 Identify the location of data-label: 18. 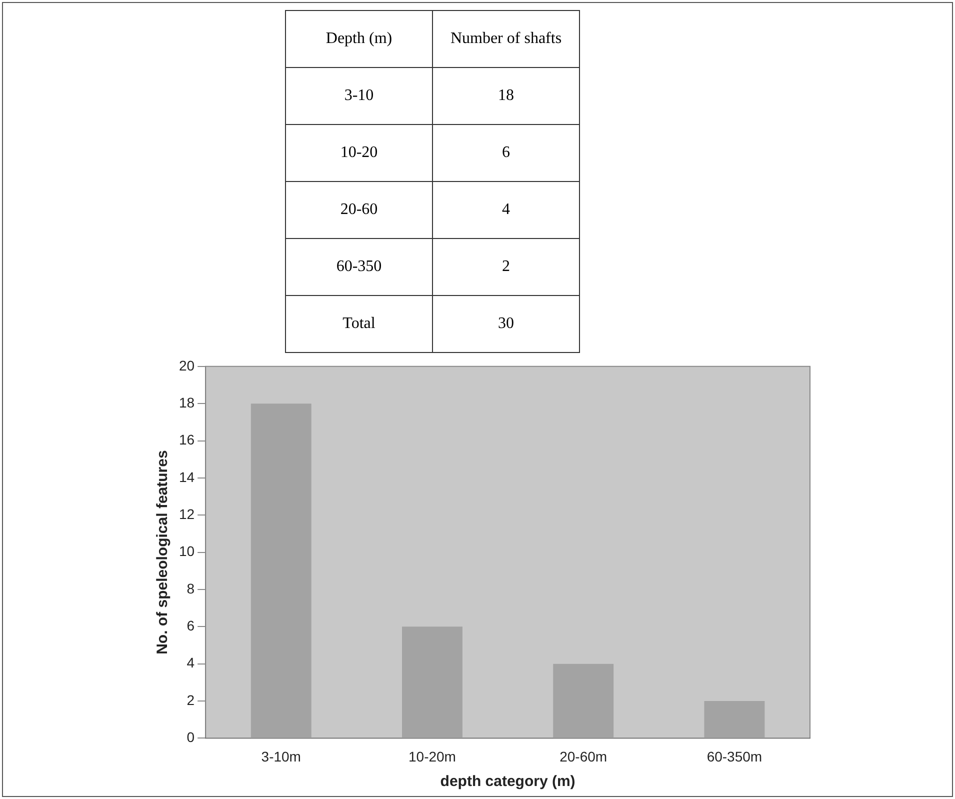
(506, 96).